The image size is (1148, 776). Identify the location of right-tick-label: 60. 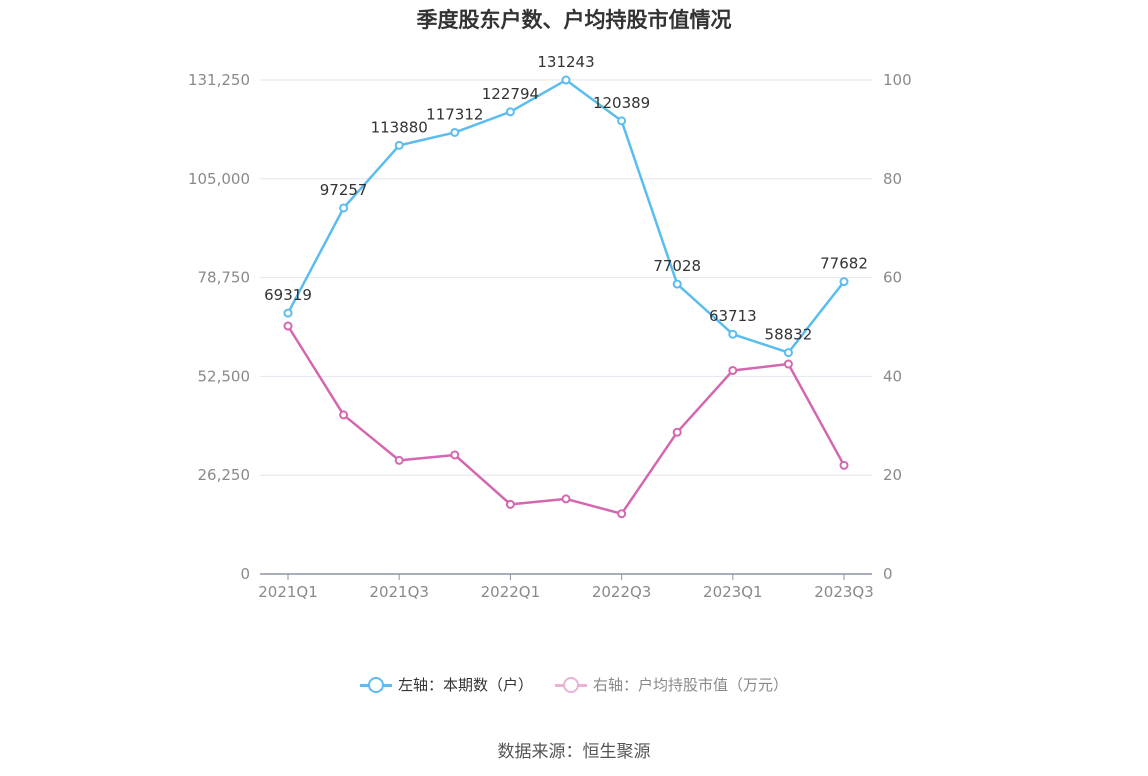
(892, 278).